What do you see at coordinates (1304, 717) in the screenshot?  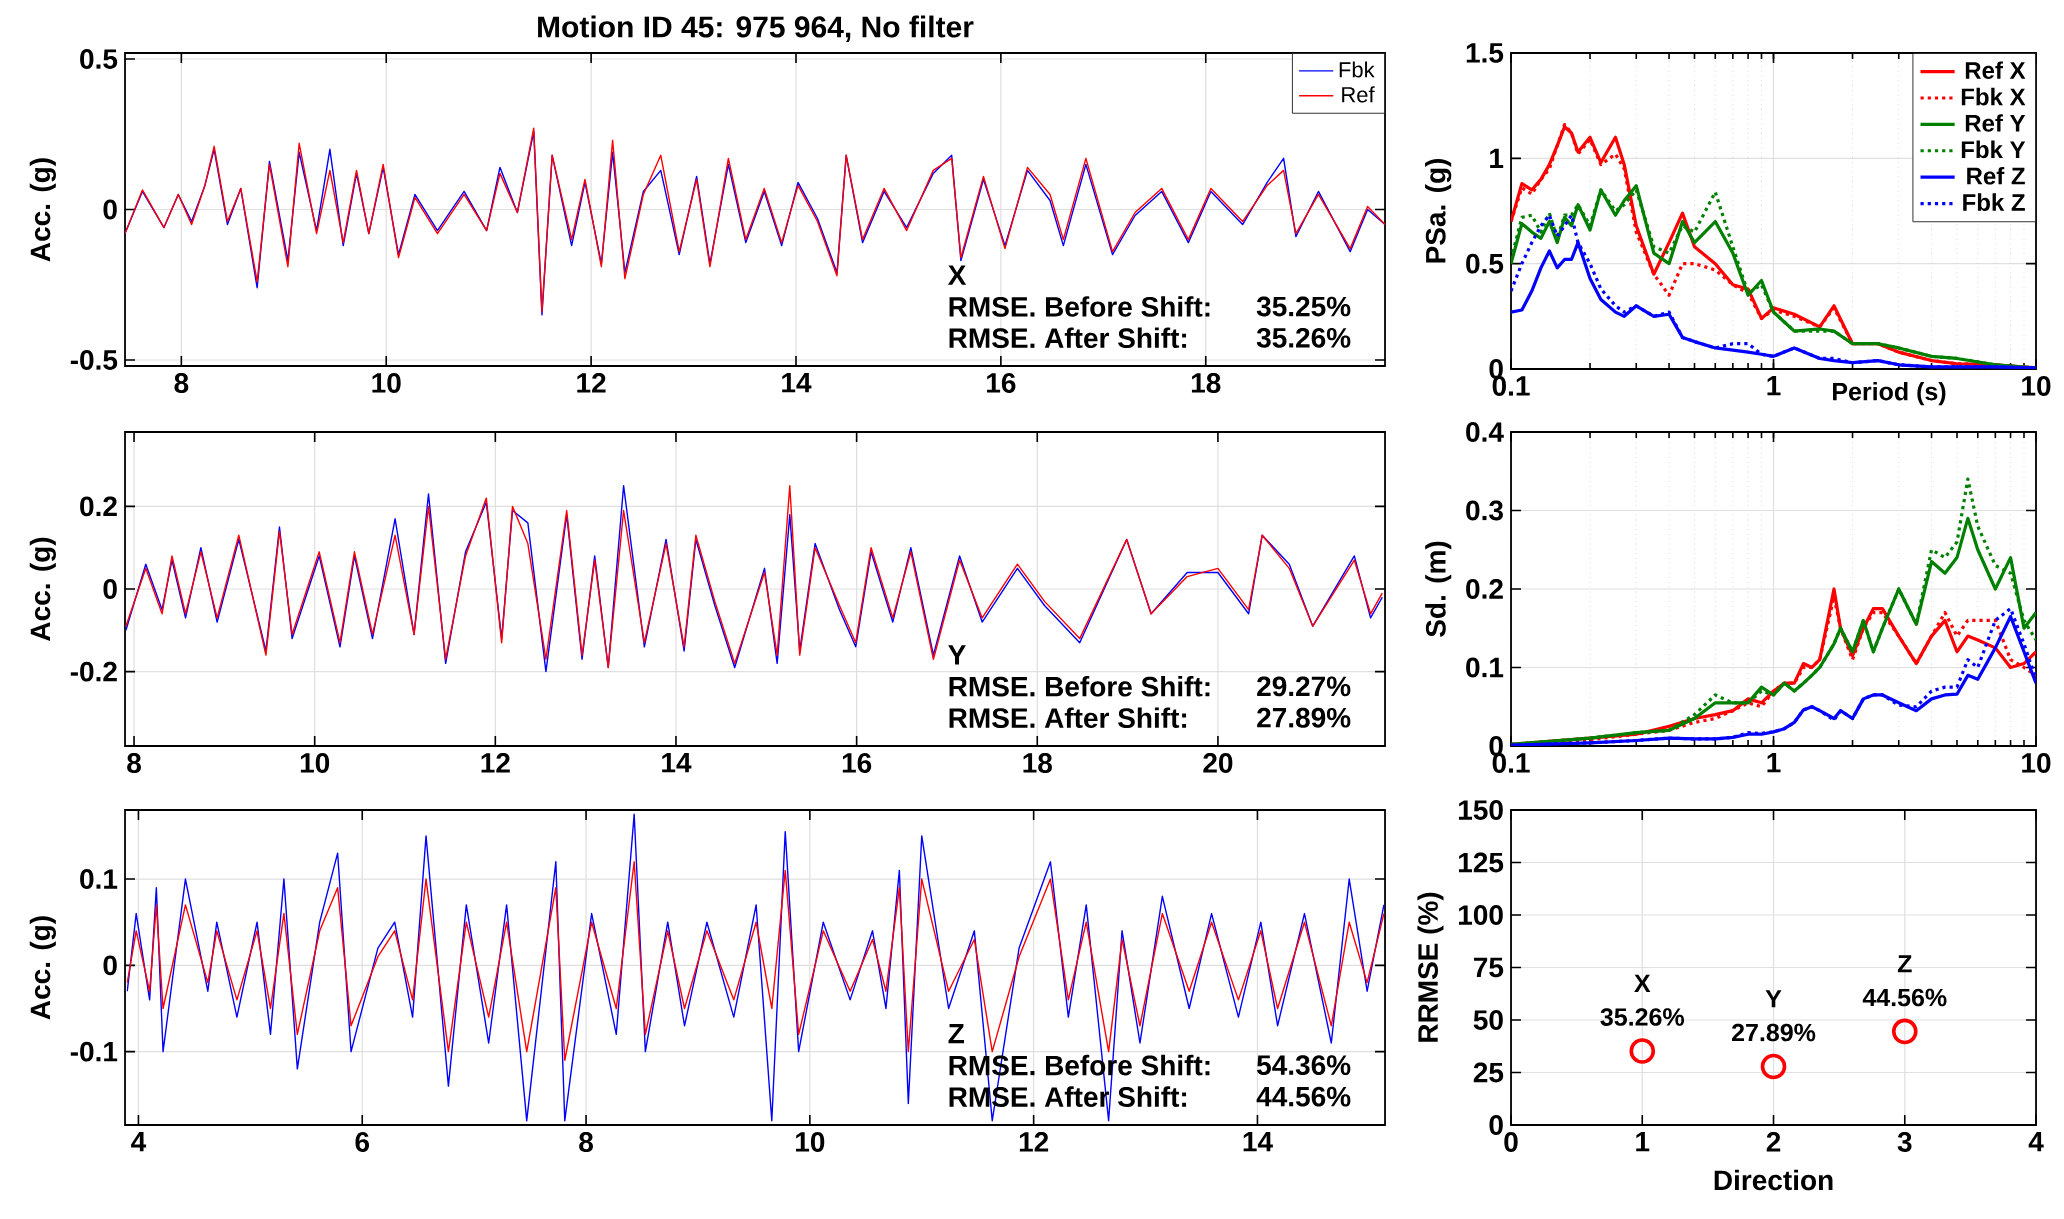 I see `annotation: 27.89%` at bounding box center [1304, 717].